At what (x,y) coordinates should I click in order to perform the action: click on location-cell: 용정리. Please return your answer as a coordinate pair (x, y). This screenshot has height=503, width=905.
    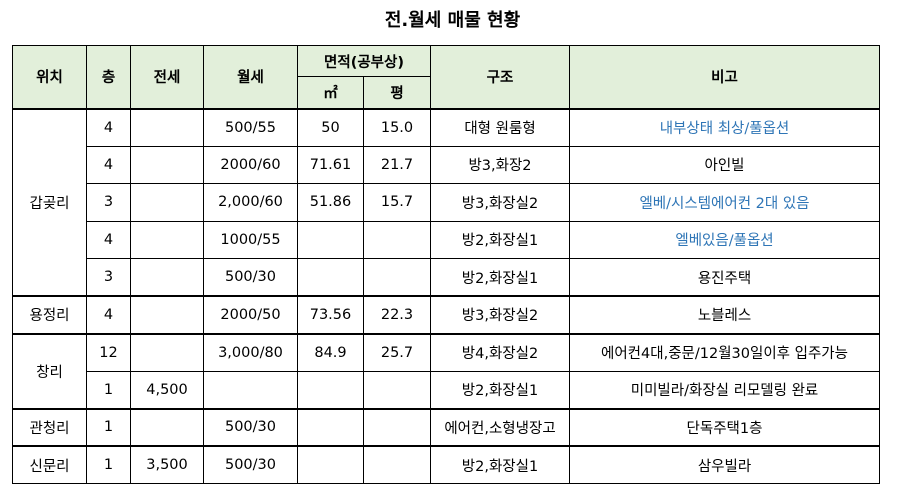
    Looking at the image, I should click on (49, 314).